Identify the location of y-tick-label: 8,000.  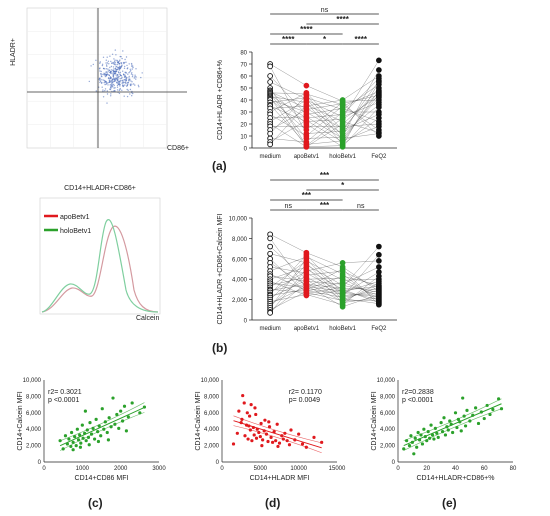
(388, 397).